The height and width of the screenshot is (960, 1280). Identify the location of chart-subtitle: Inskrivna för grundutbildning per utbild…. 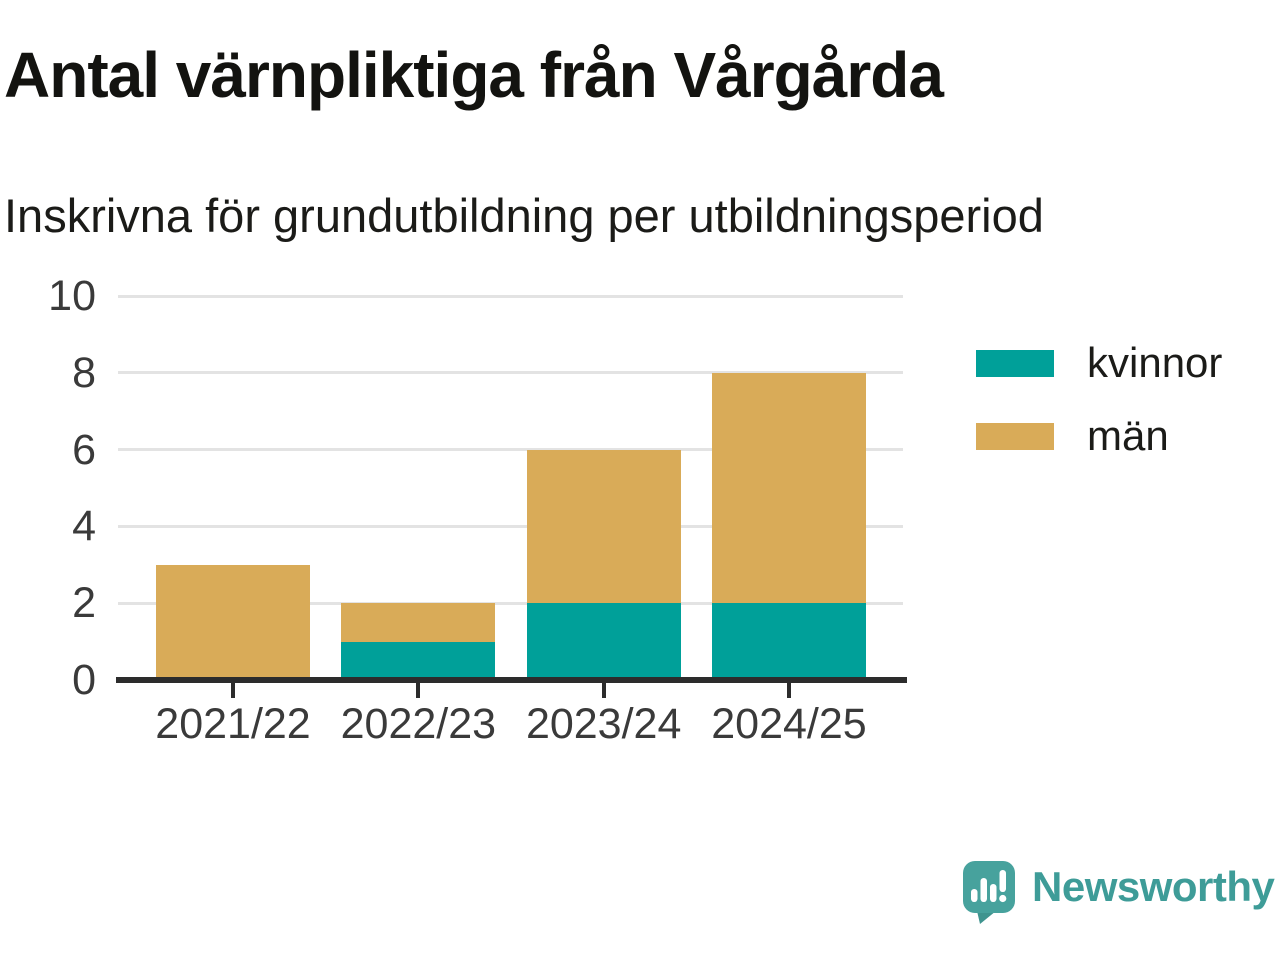
(524, 215).